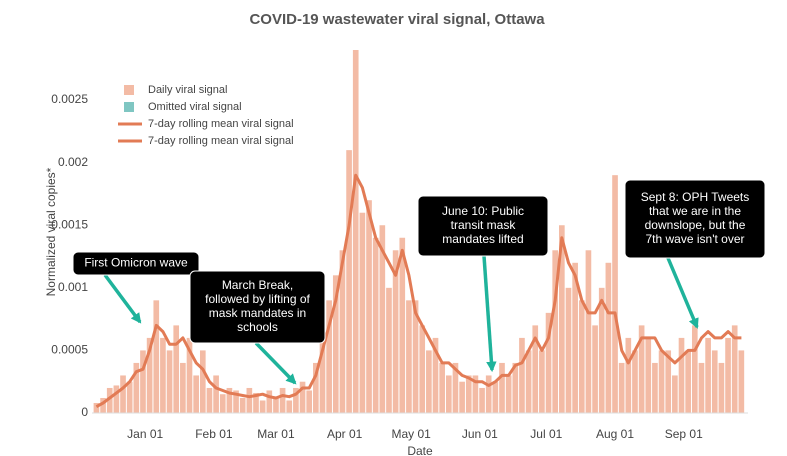 This screenshot has width=787, height=456. I want to click on x-tick-label: Sep 01, so click(684, 434).